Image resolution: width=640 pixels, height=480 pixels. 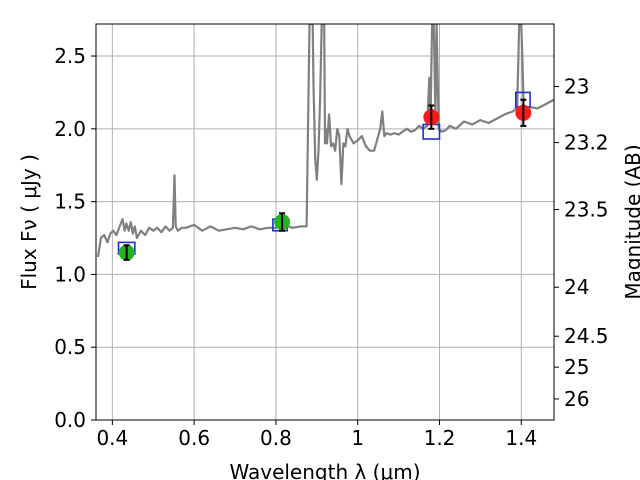 What do you see at coordinates (75, 238) in the screenshot?
I see `y-axis-ticks: 0.0 0.5 1.0 1.5 2.0 2.5` at bounding box center [75, 238].